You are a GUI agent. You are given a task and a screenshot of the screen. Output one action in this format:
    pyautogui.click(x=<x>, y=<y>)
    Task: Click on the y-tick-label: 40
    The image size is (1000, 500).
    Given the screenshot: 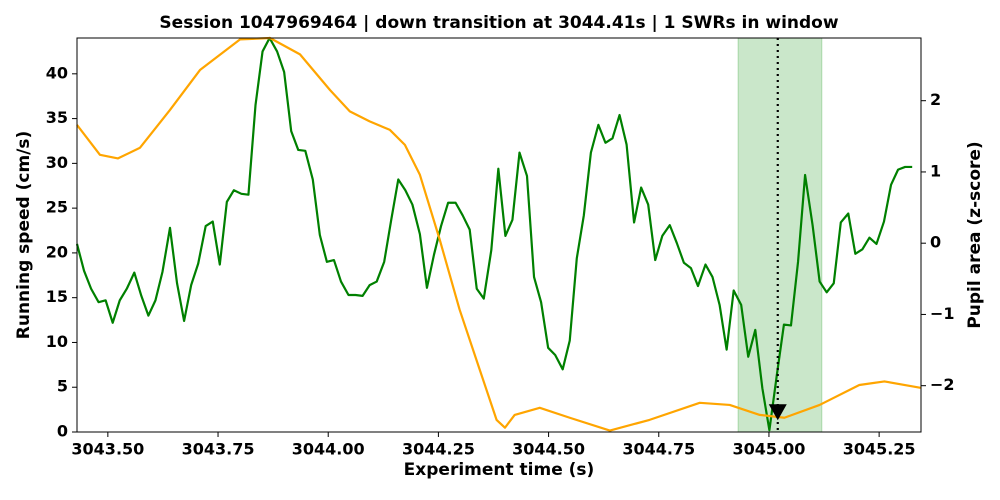 What is the action you would take?
    pyautogui.click(x=57, y=72)
    